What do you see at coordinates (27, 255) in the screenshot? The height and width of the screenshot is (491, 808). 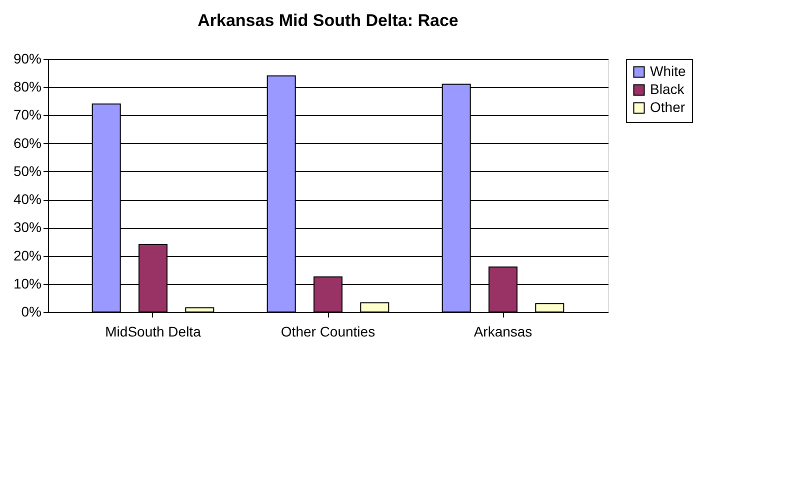 I see `y-tick-label: 20%` at bounding box center [27, 255].